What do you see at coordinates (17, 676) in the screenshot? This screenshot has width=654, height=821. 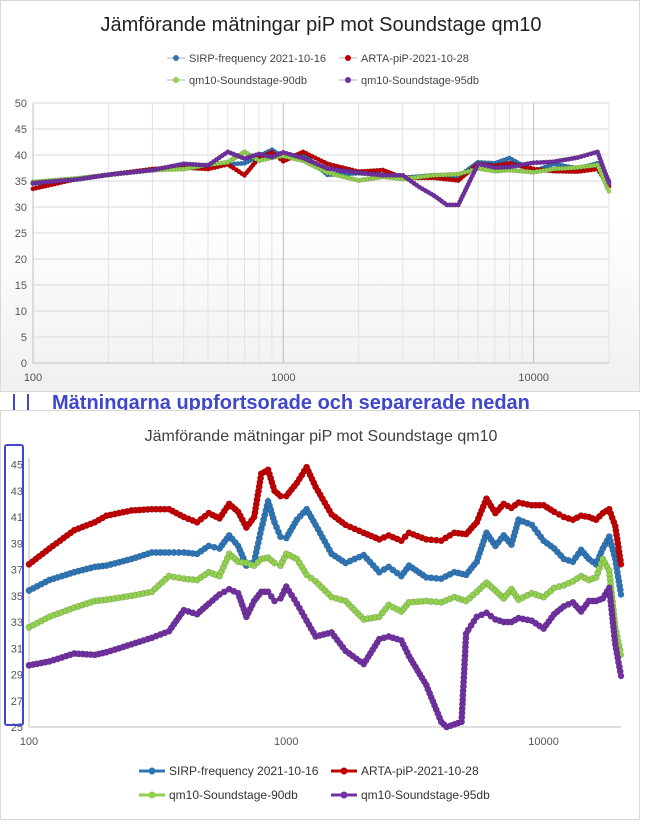 I see `y-tick-label: 29` at bounding box center [17, 676].